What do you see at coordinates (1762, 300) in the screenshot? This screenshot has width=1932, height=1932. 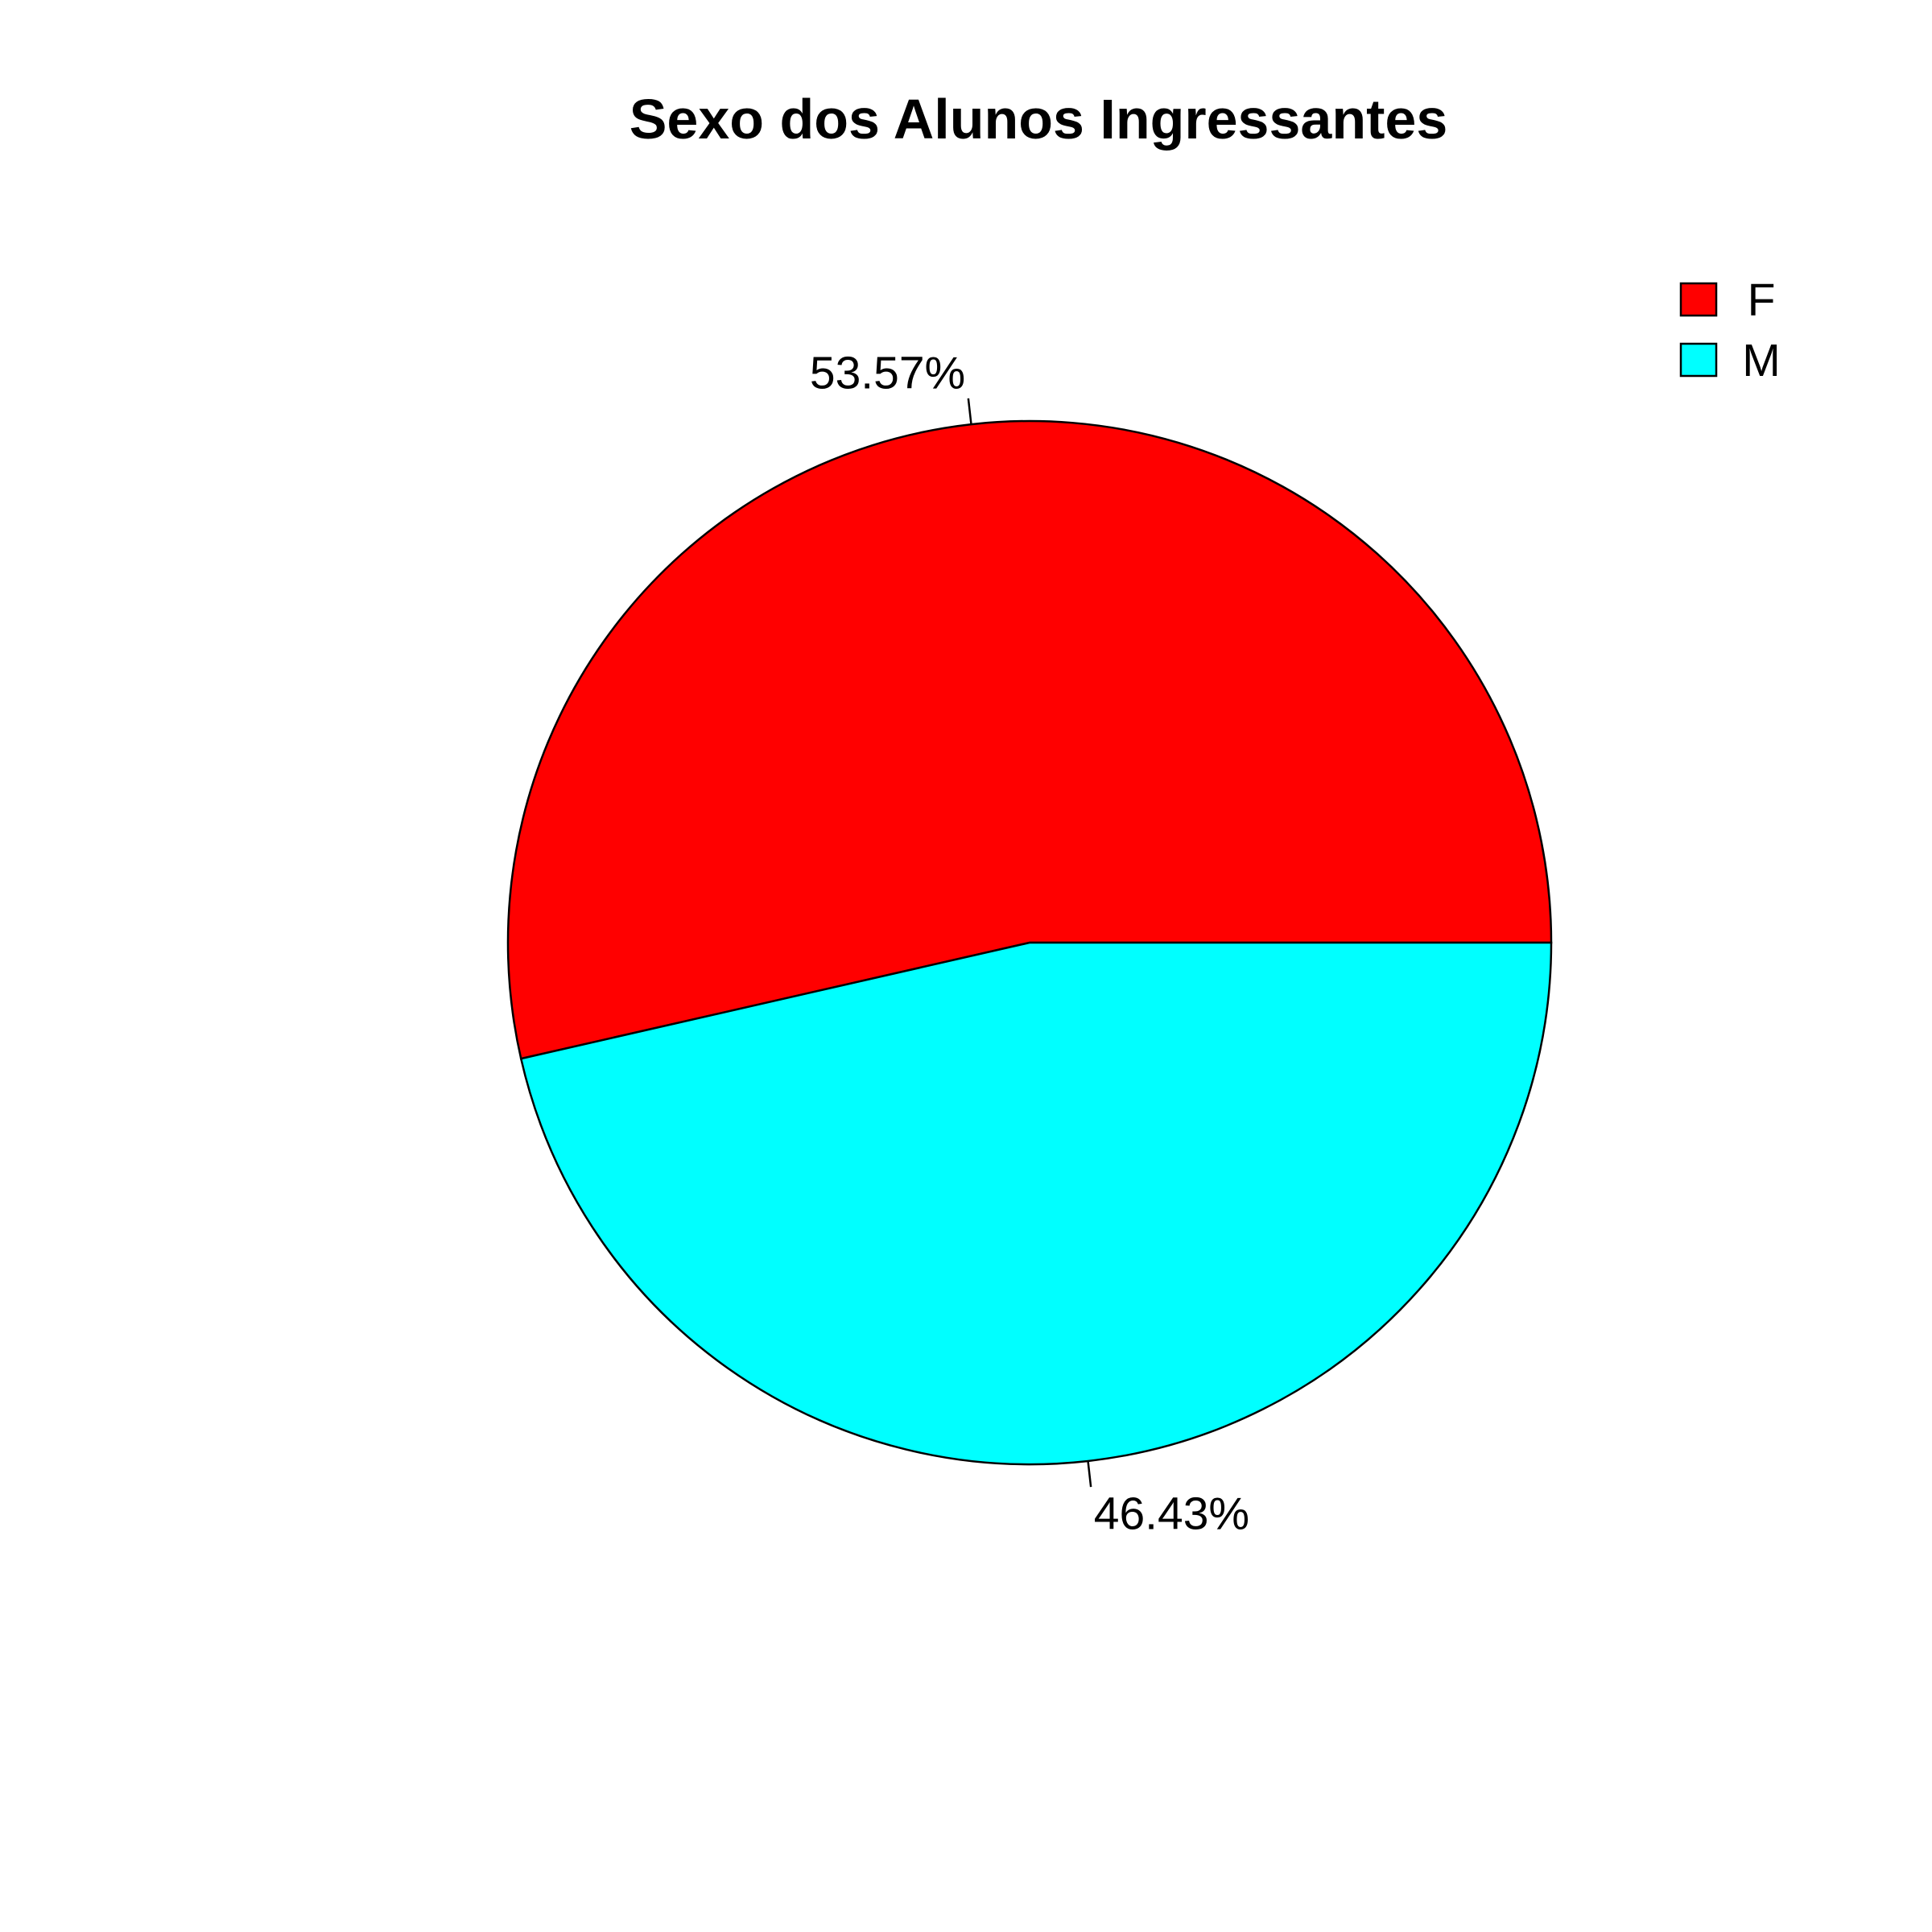 I see `legend-label-f: F` at bounding box center [1762, 300].